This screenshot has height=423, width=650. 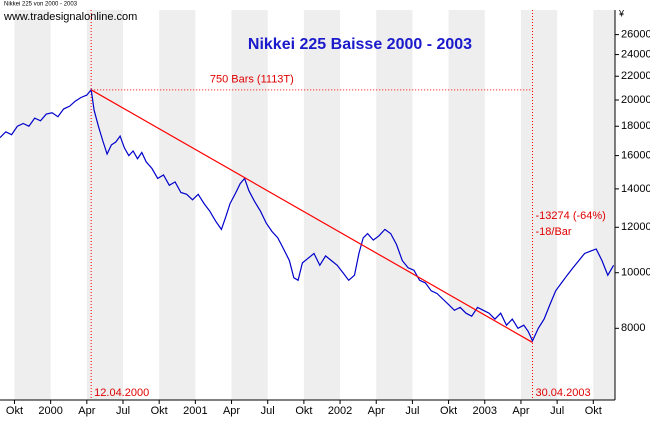 I want to click on y-tick-label: 24000, so click(x=635, y=54).